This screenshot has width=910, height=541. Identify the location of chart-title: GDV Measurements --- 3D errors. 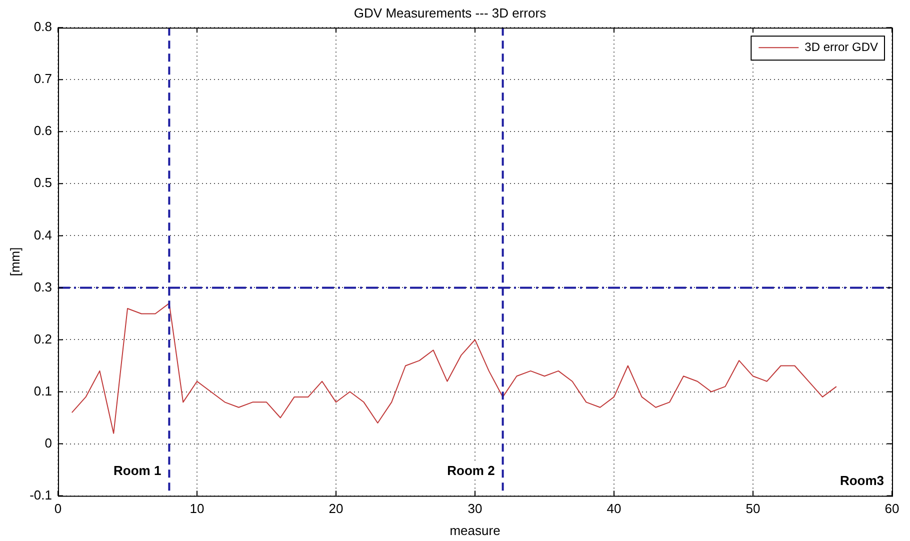
(450, 12).